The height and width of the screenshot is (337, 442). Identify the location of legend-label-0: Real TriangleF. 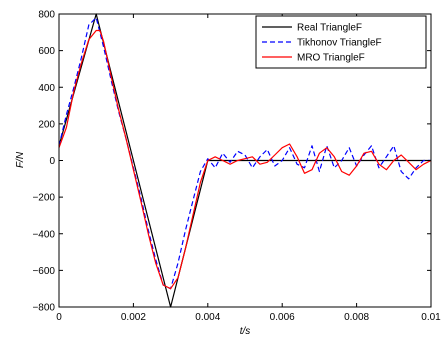
(329, 28).